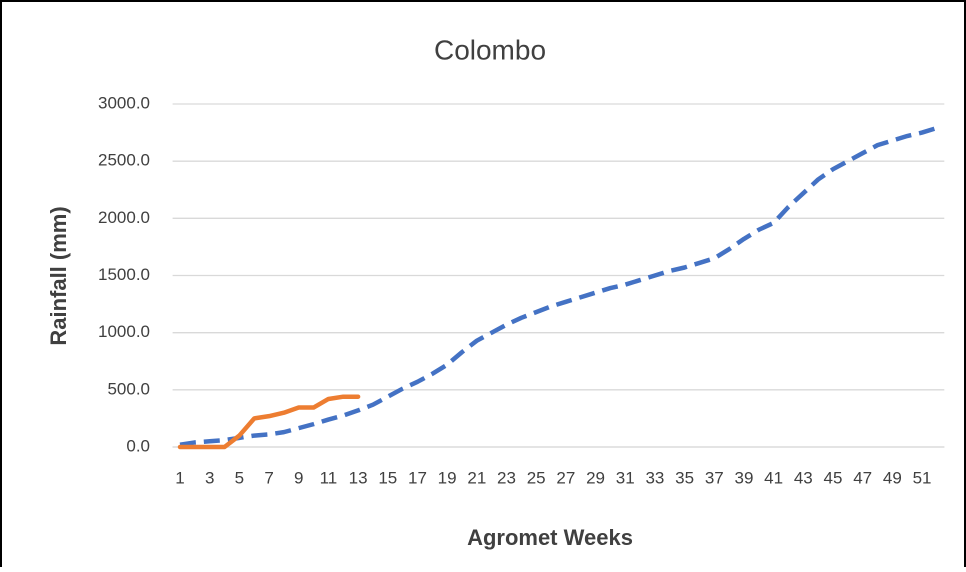  I want to click on x-tick-label: 39, so click(743, 477).